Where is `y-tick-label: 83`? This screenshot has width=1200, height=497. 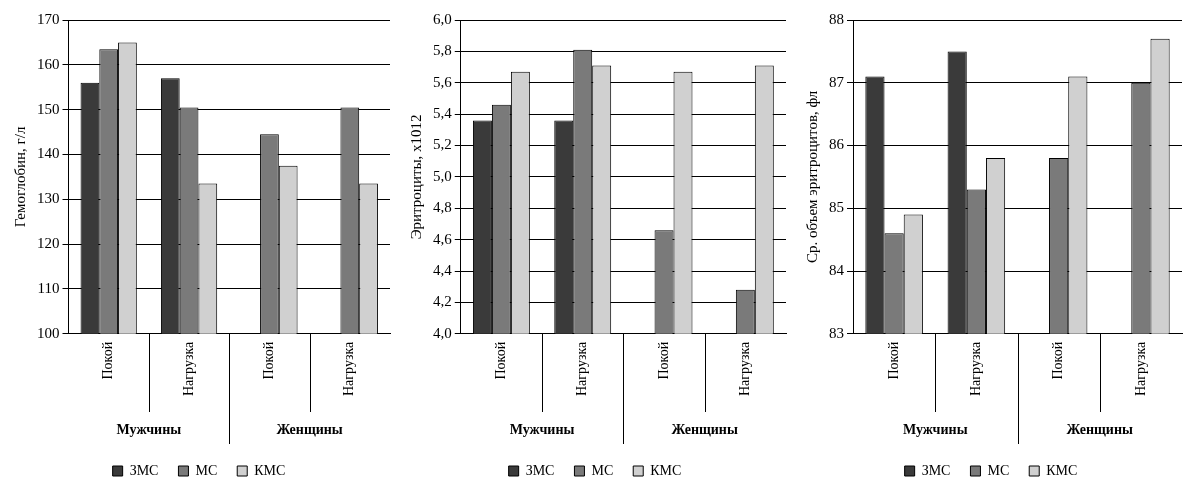 y-tick-label: 83 is located at coordinates (836, 332).